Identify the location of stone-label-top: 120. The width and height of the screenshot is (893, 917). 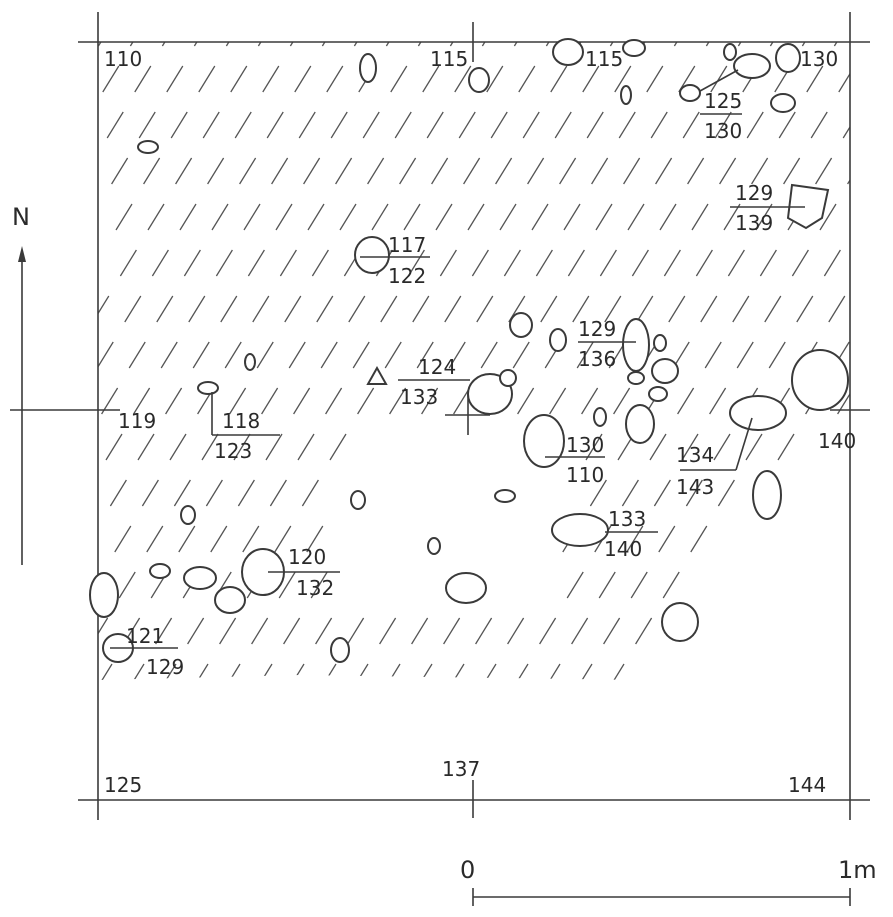
(307, 557).